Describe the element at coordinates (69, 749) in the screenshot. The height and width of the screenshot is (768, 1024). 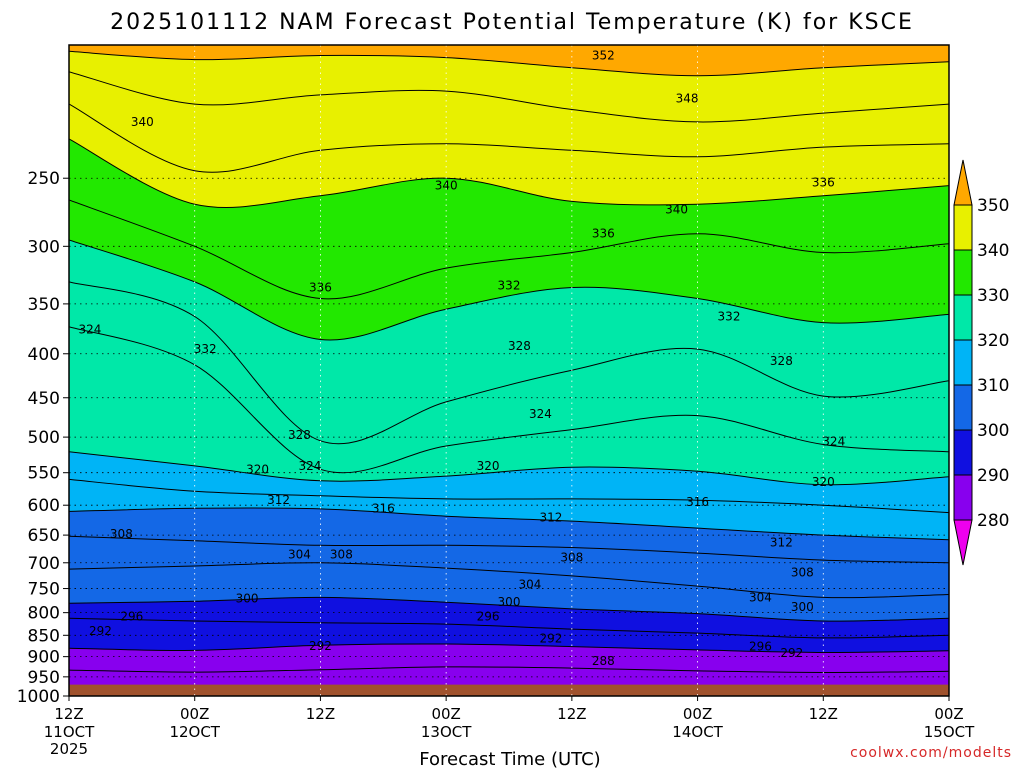
I see `x-tick-label-year: 2025` at that location.